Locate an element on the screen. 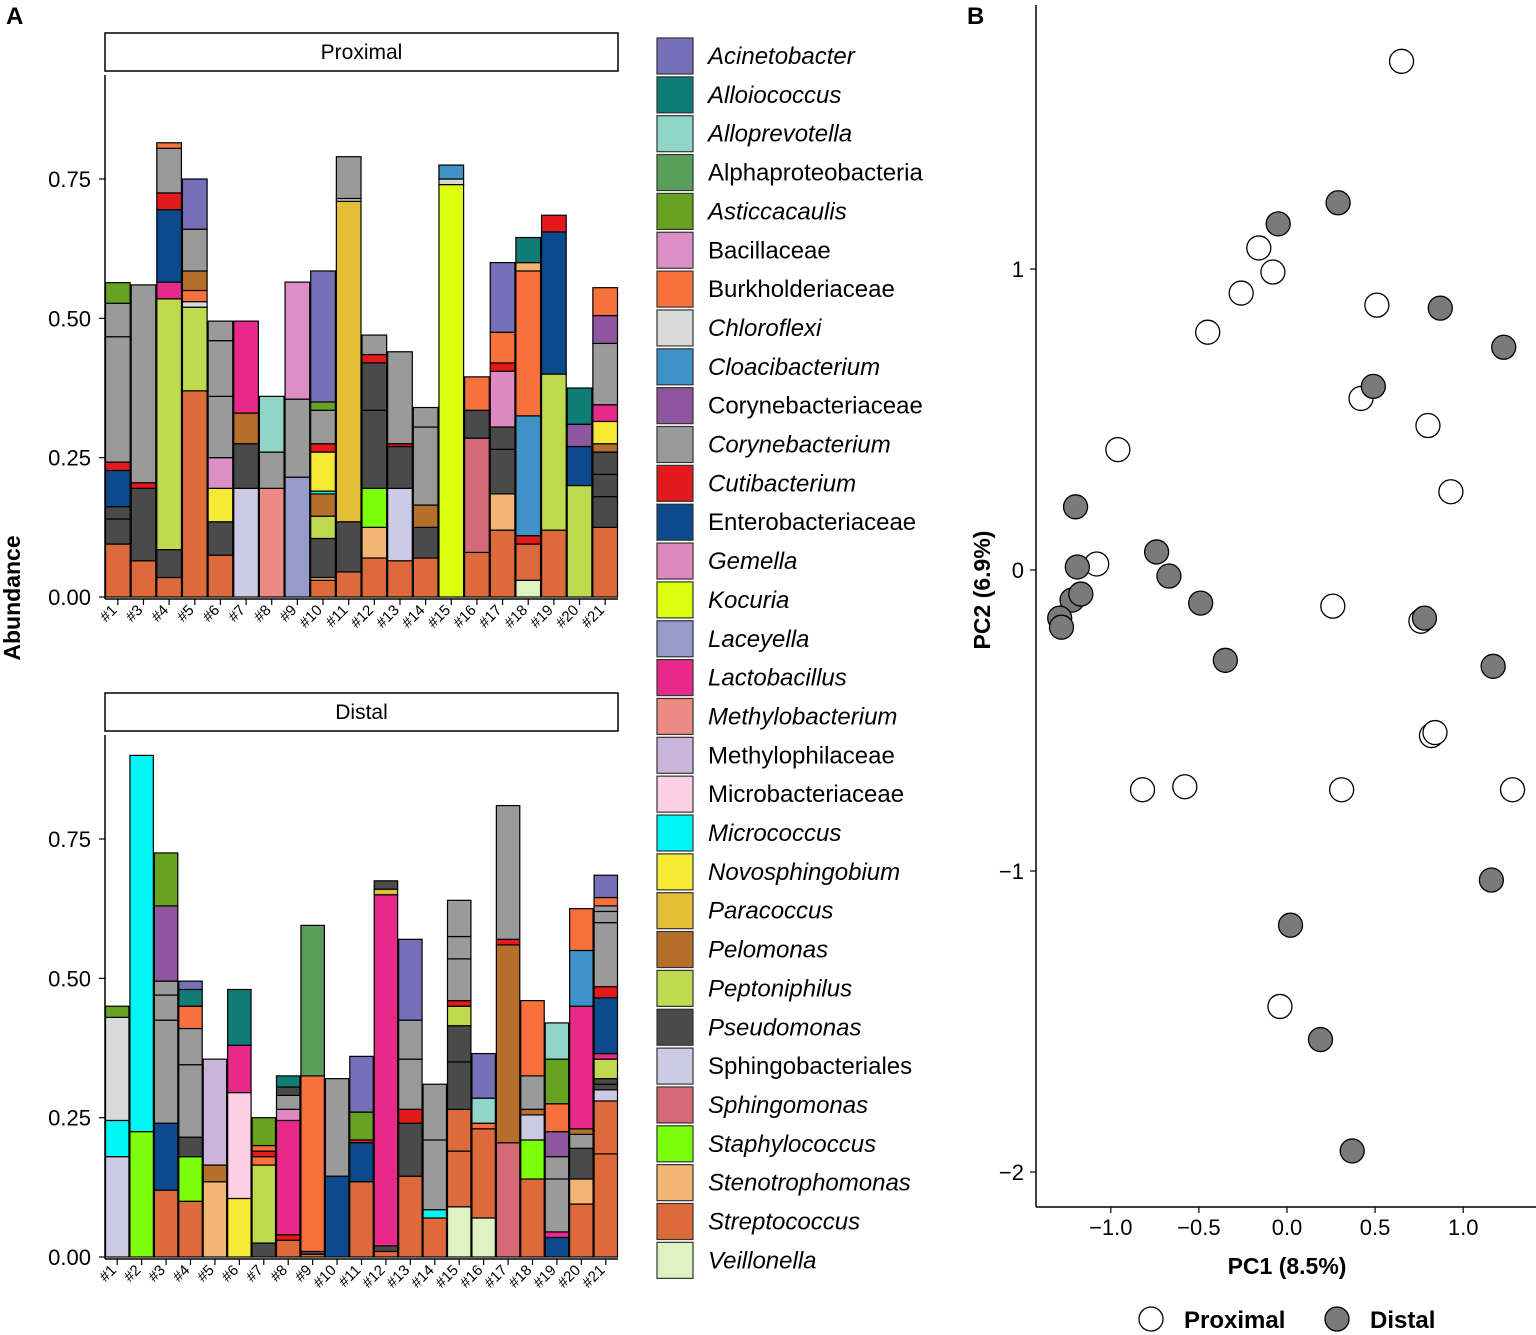 The image size is (1536, 1335). x-tick-label: #17 is located at coordinates (491, 617).